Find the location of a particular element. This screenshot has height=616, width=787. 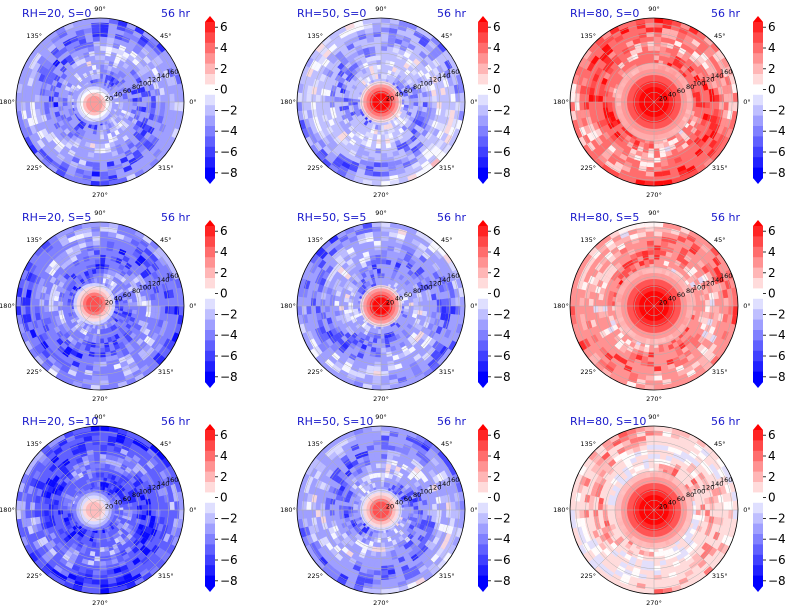

angle-tick-label: 0° is located at coordinates (192, 102).